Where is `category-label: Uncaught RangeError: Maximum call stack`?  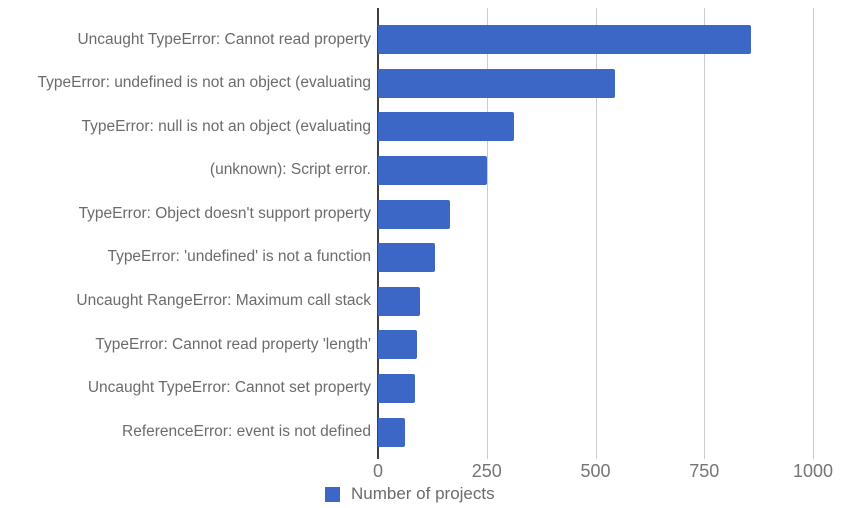 category-label: Uncaught RangeError: Maximum call stack is located at coordinates (223, 301).